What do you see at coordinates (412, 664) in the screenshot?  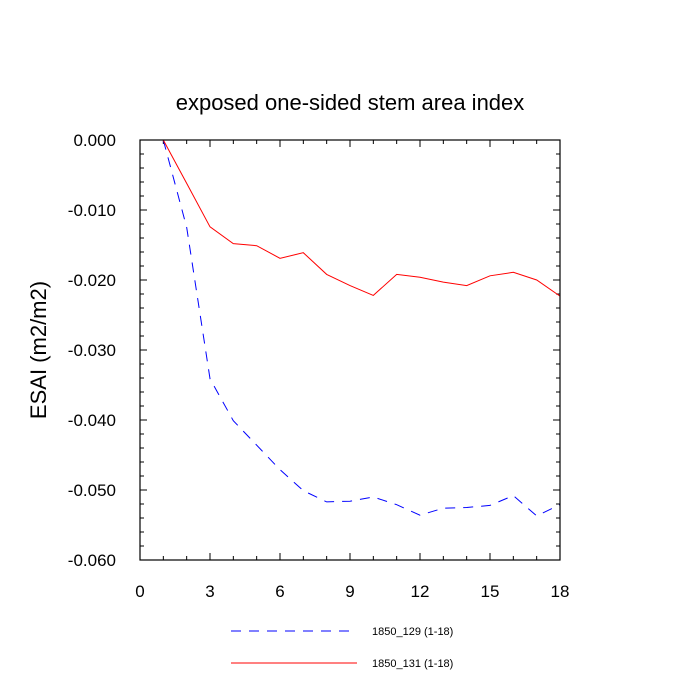 I see `legend-label-2: 1850_131 (1-18)` at bounding box center [412, 664].